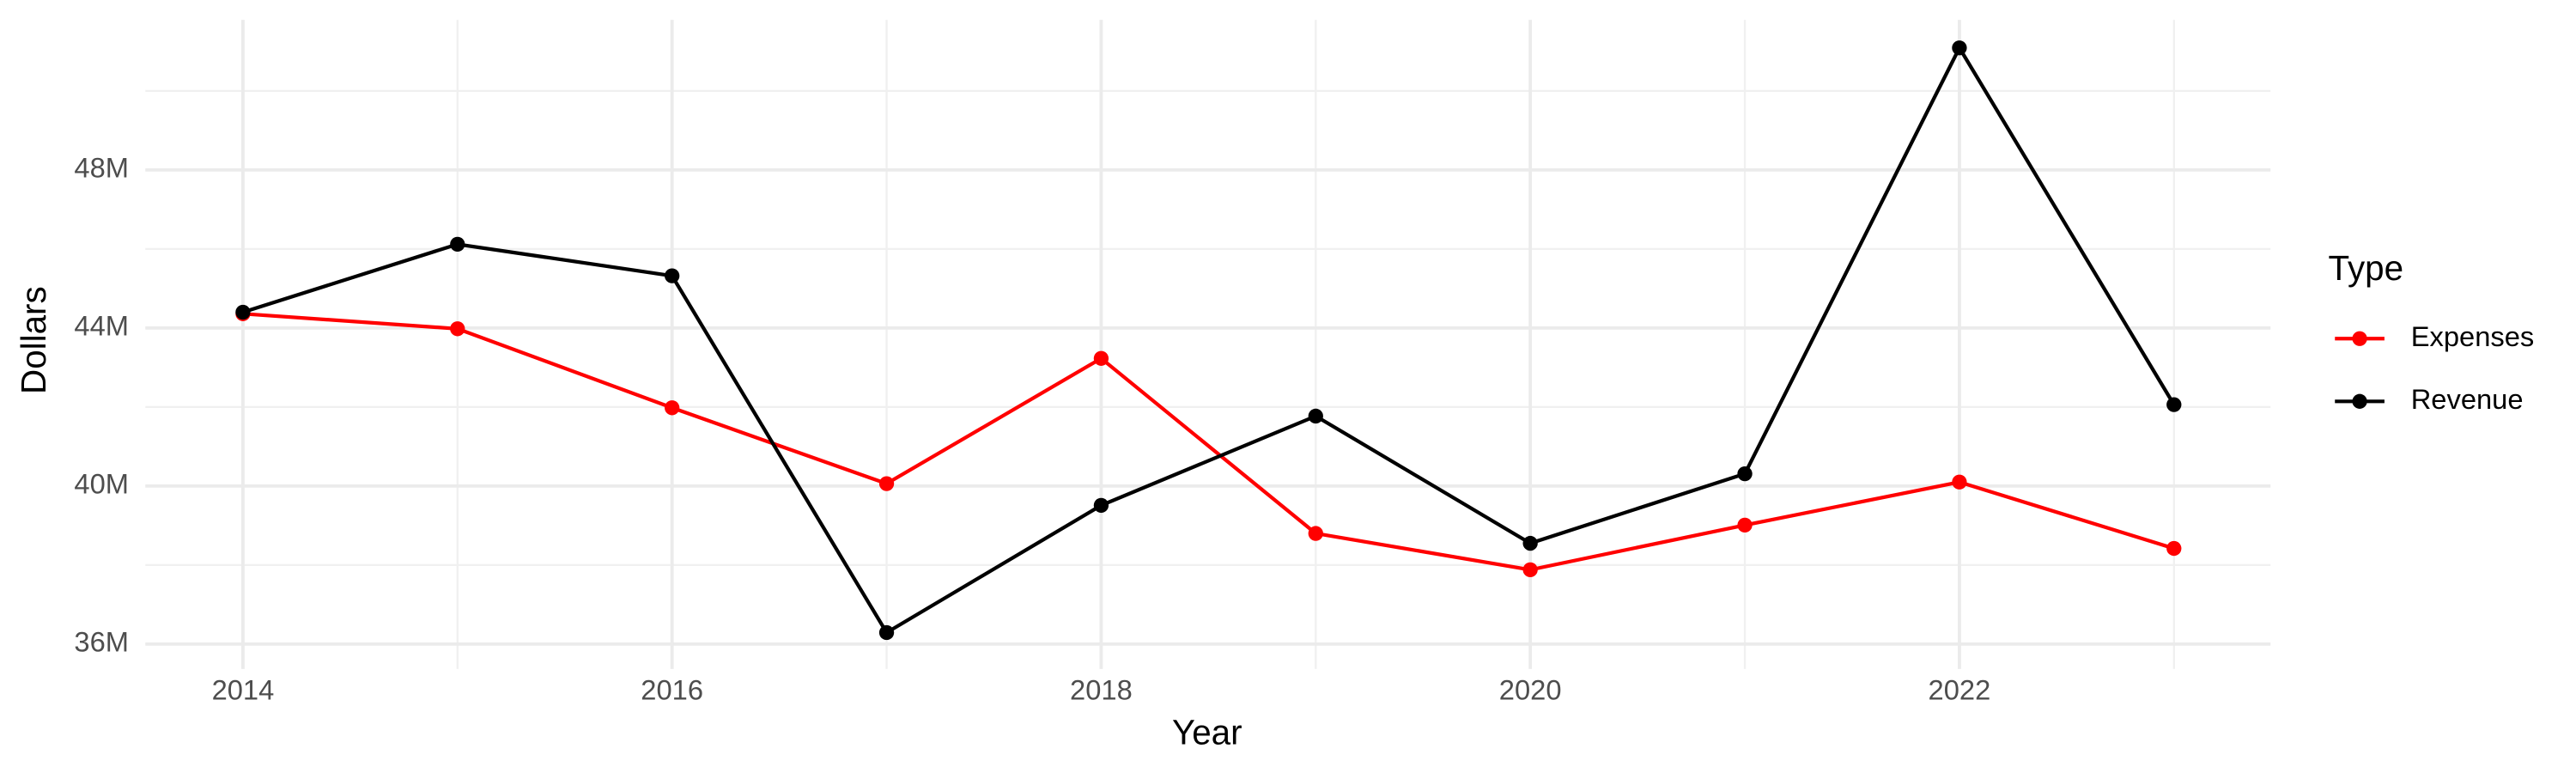  Describe the element at coordinates (1530, 689) in the screenshot. I see `x-tick-label: 2020` at that location.